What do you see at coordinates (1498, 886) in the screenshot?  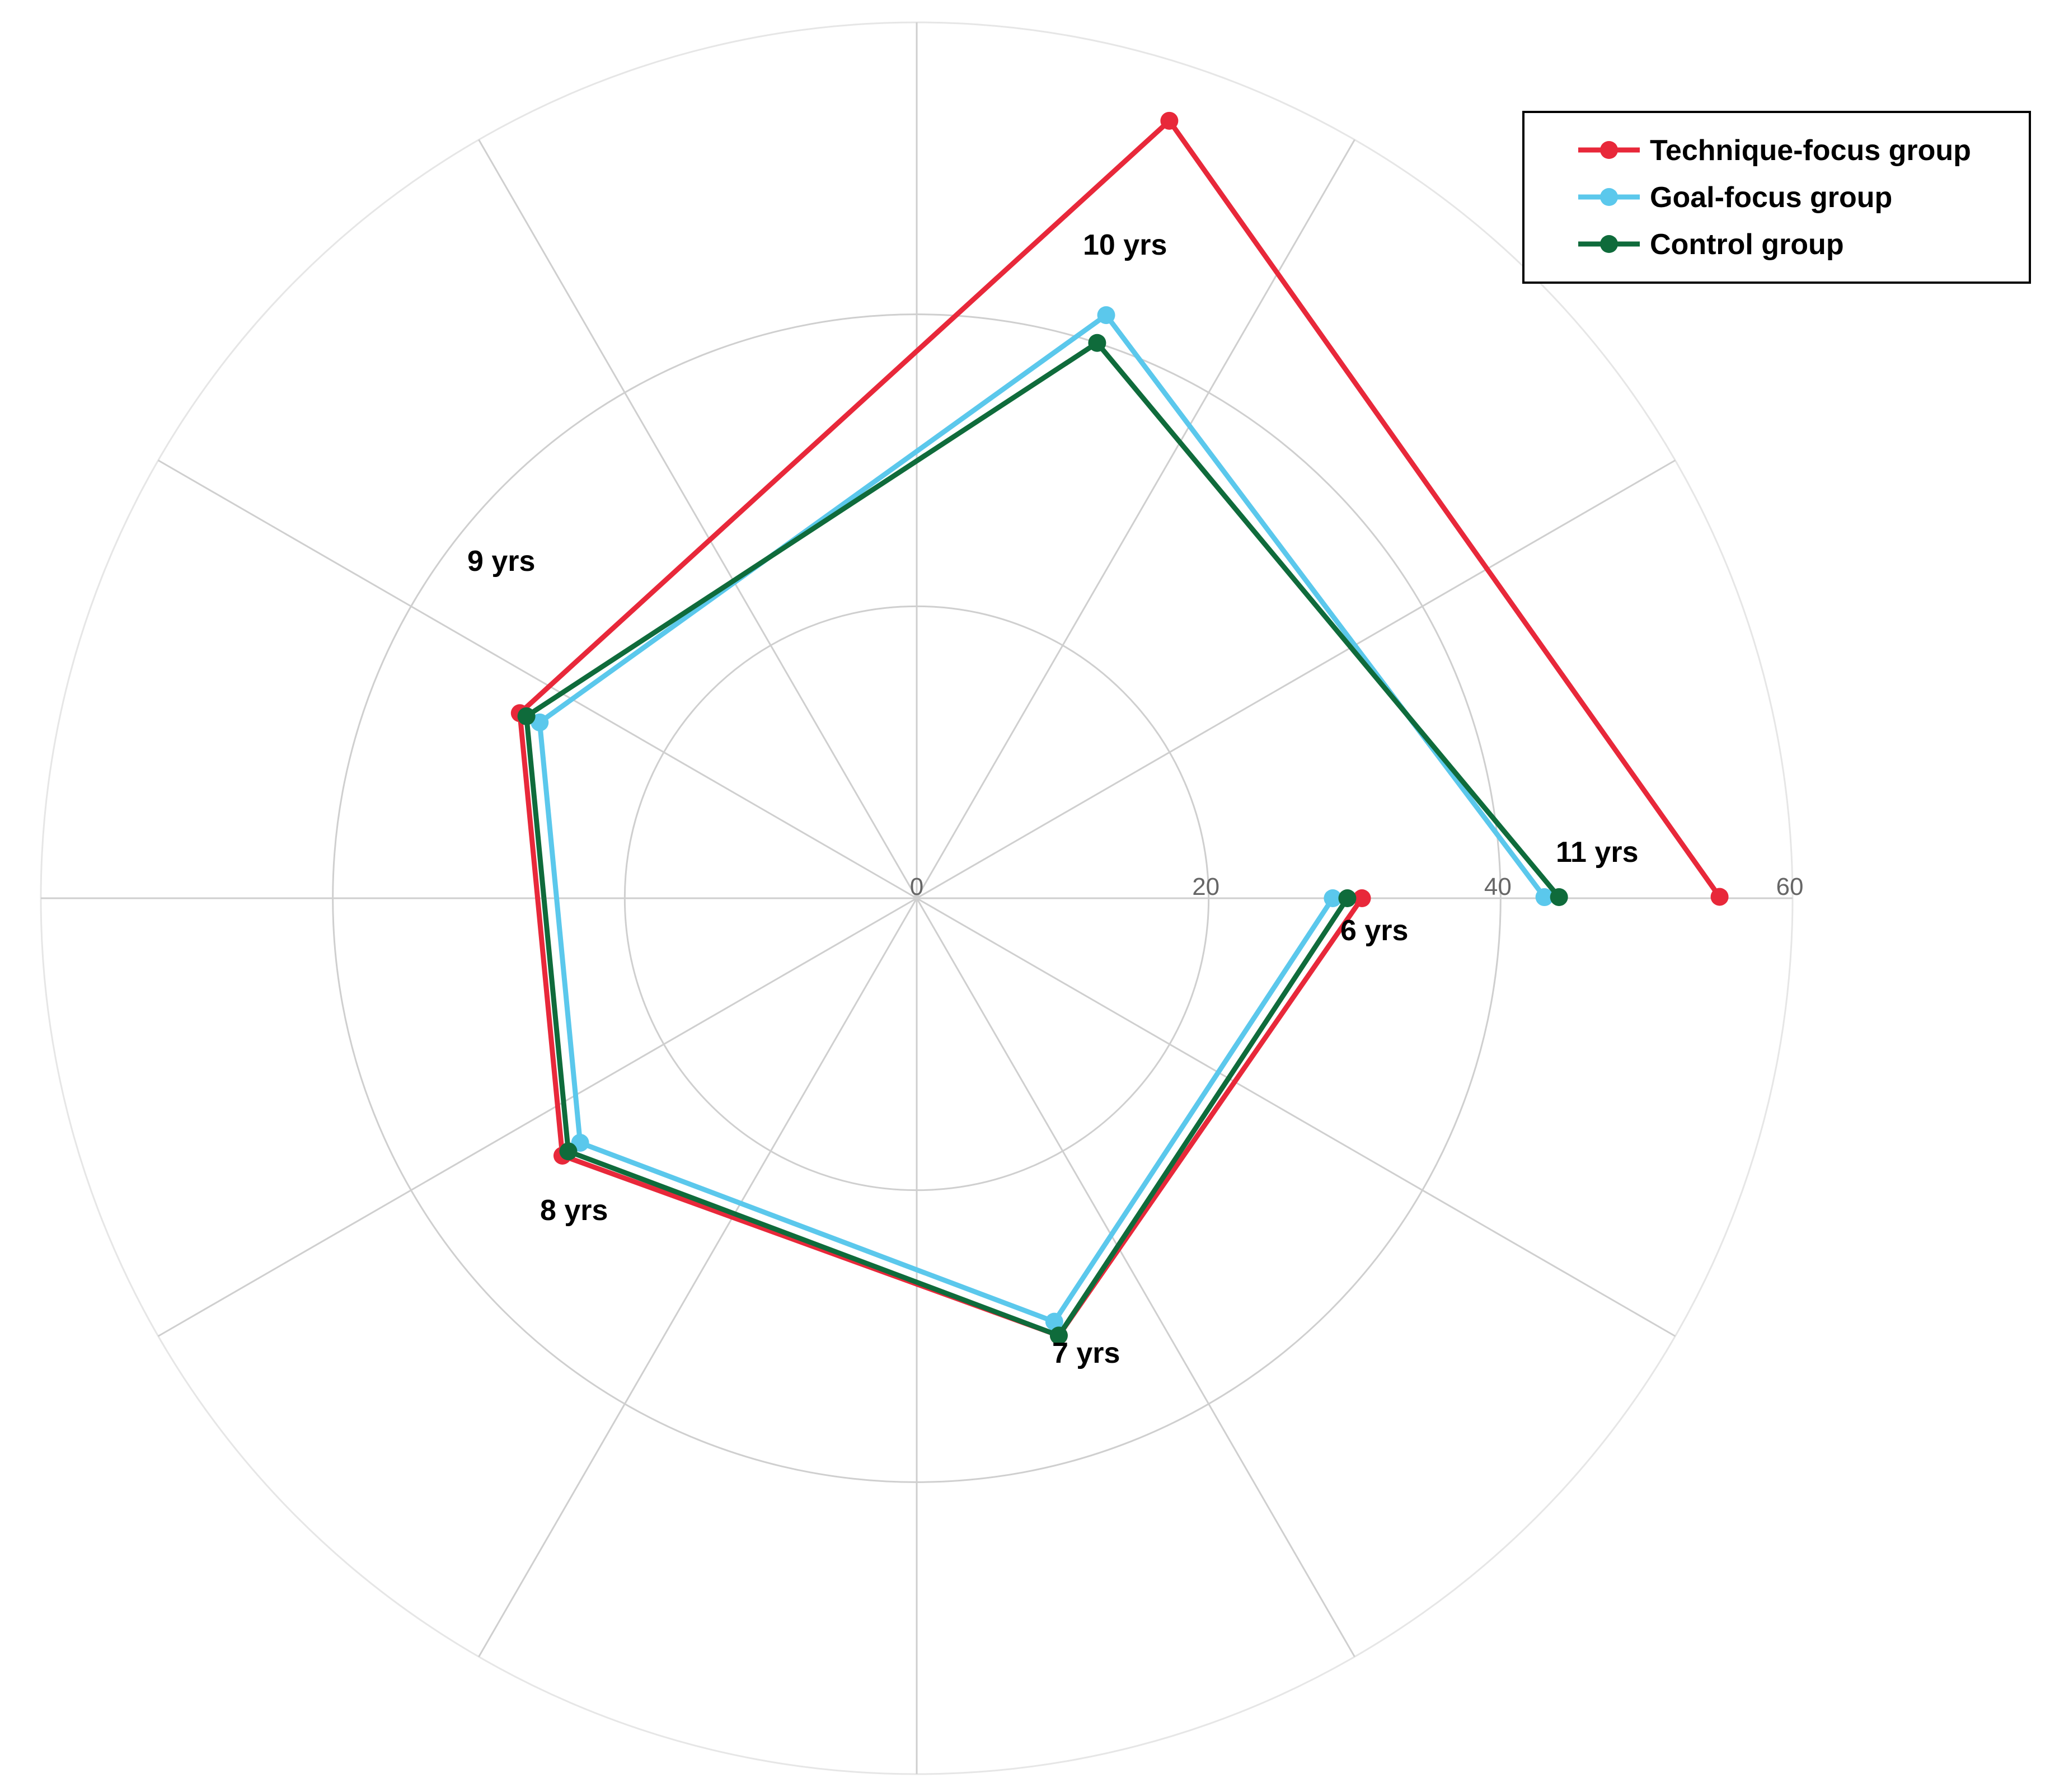 I see `radial-tick-label: 40` at bounding box center [1498, 886].